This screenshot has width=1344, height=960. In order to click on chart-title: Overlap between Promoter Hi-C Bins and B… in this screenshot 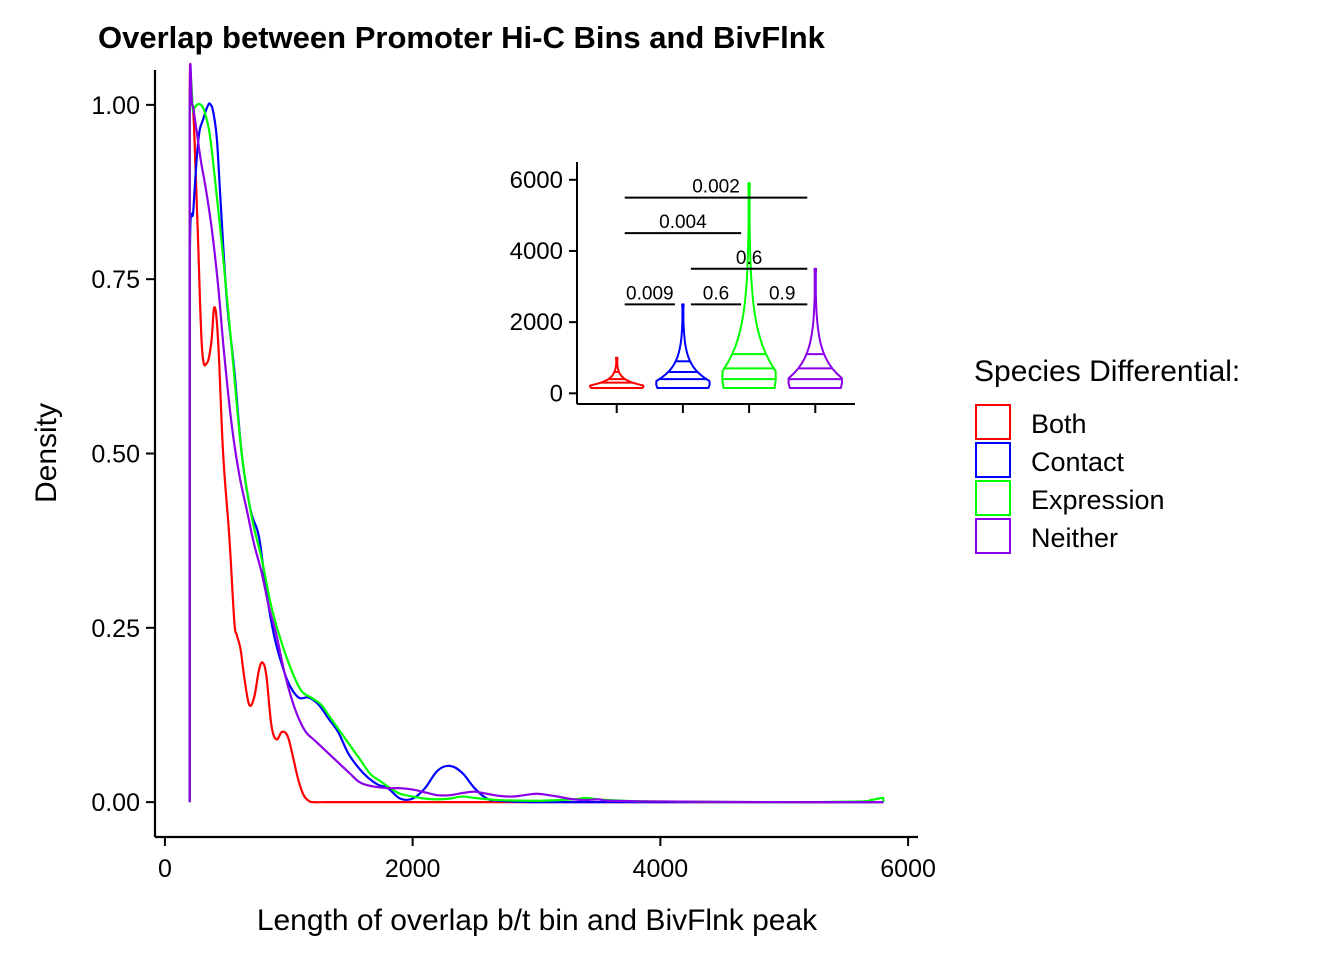, I will do `click(462, 37)`.